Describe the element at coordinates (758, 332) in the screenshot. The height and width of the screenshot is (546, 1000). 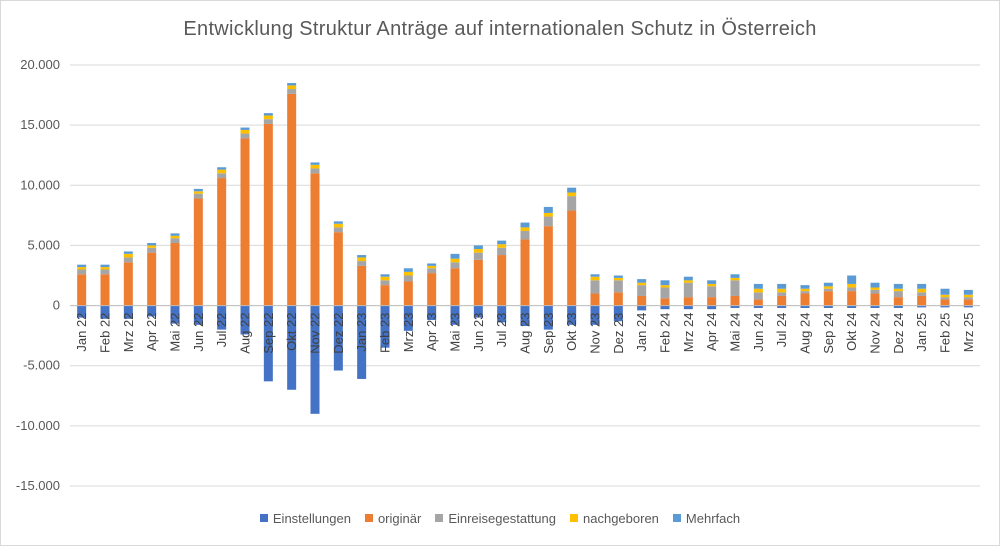
I see `x-category-label: Jun 24` at that location.